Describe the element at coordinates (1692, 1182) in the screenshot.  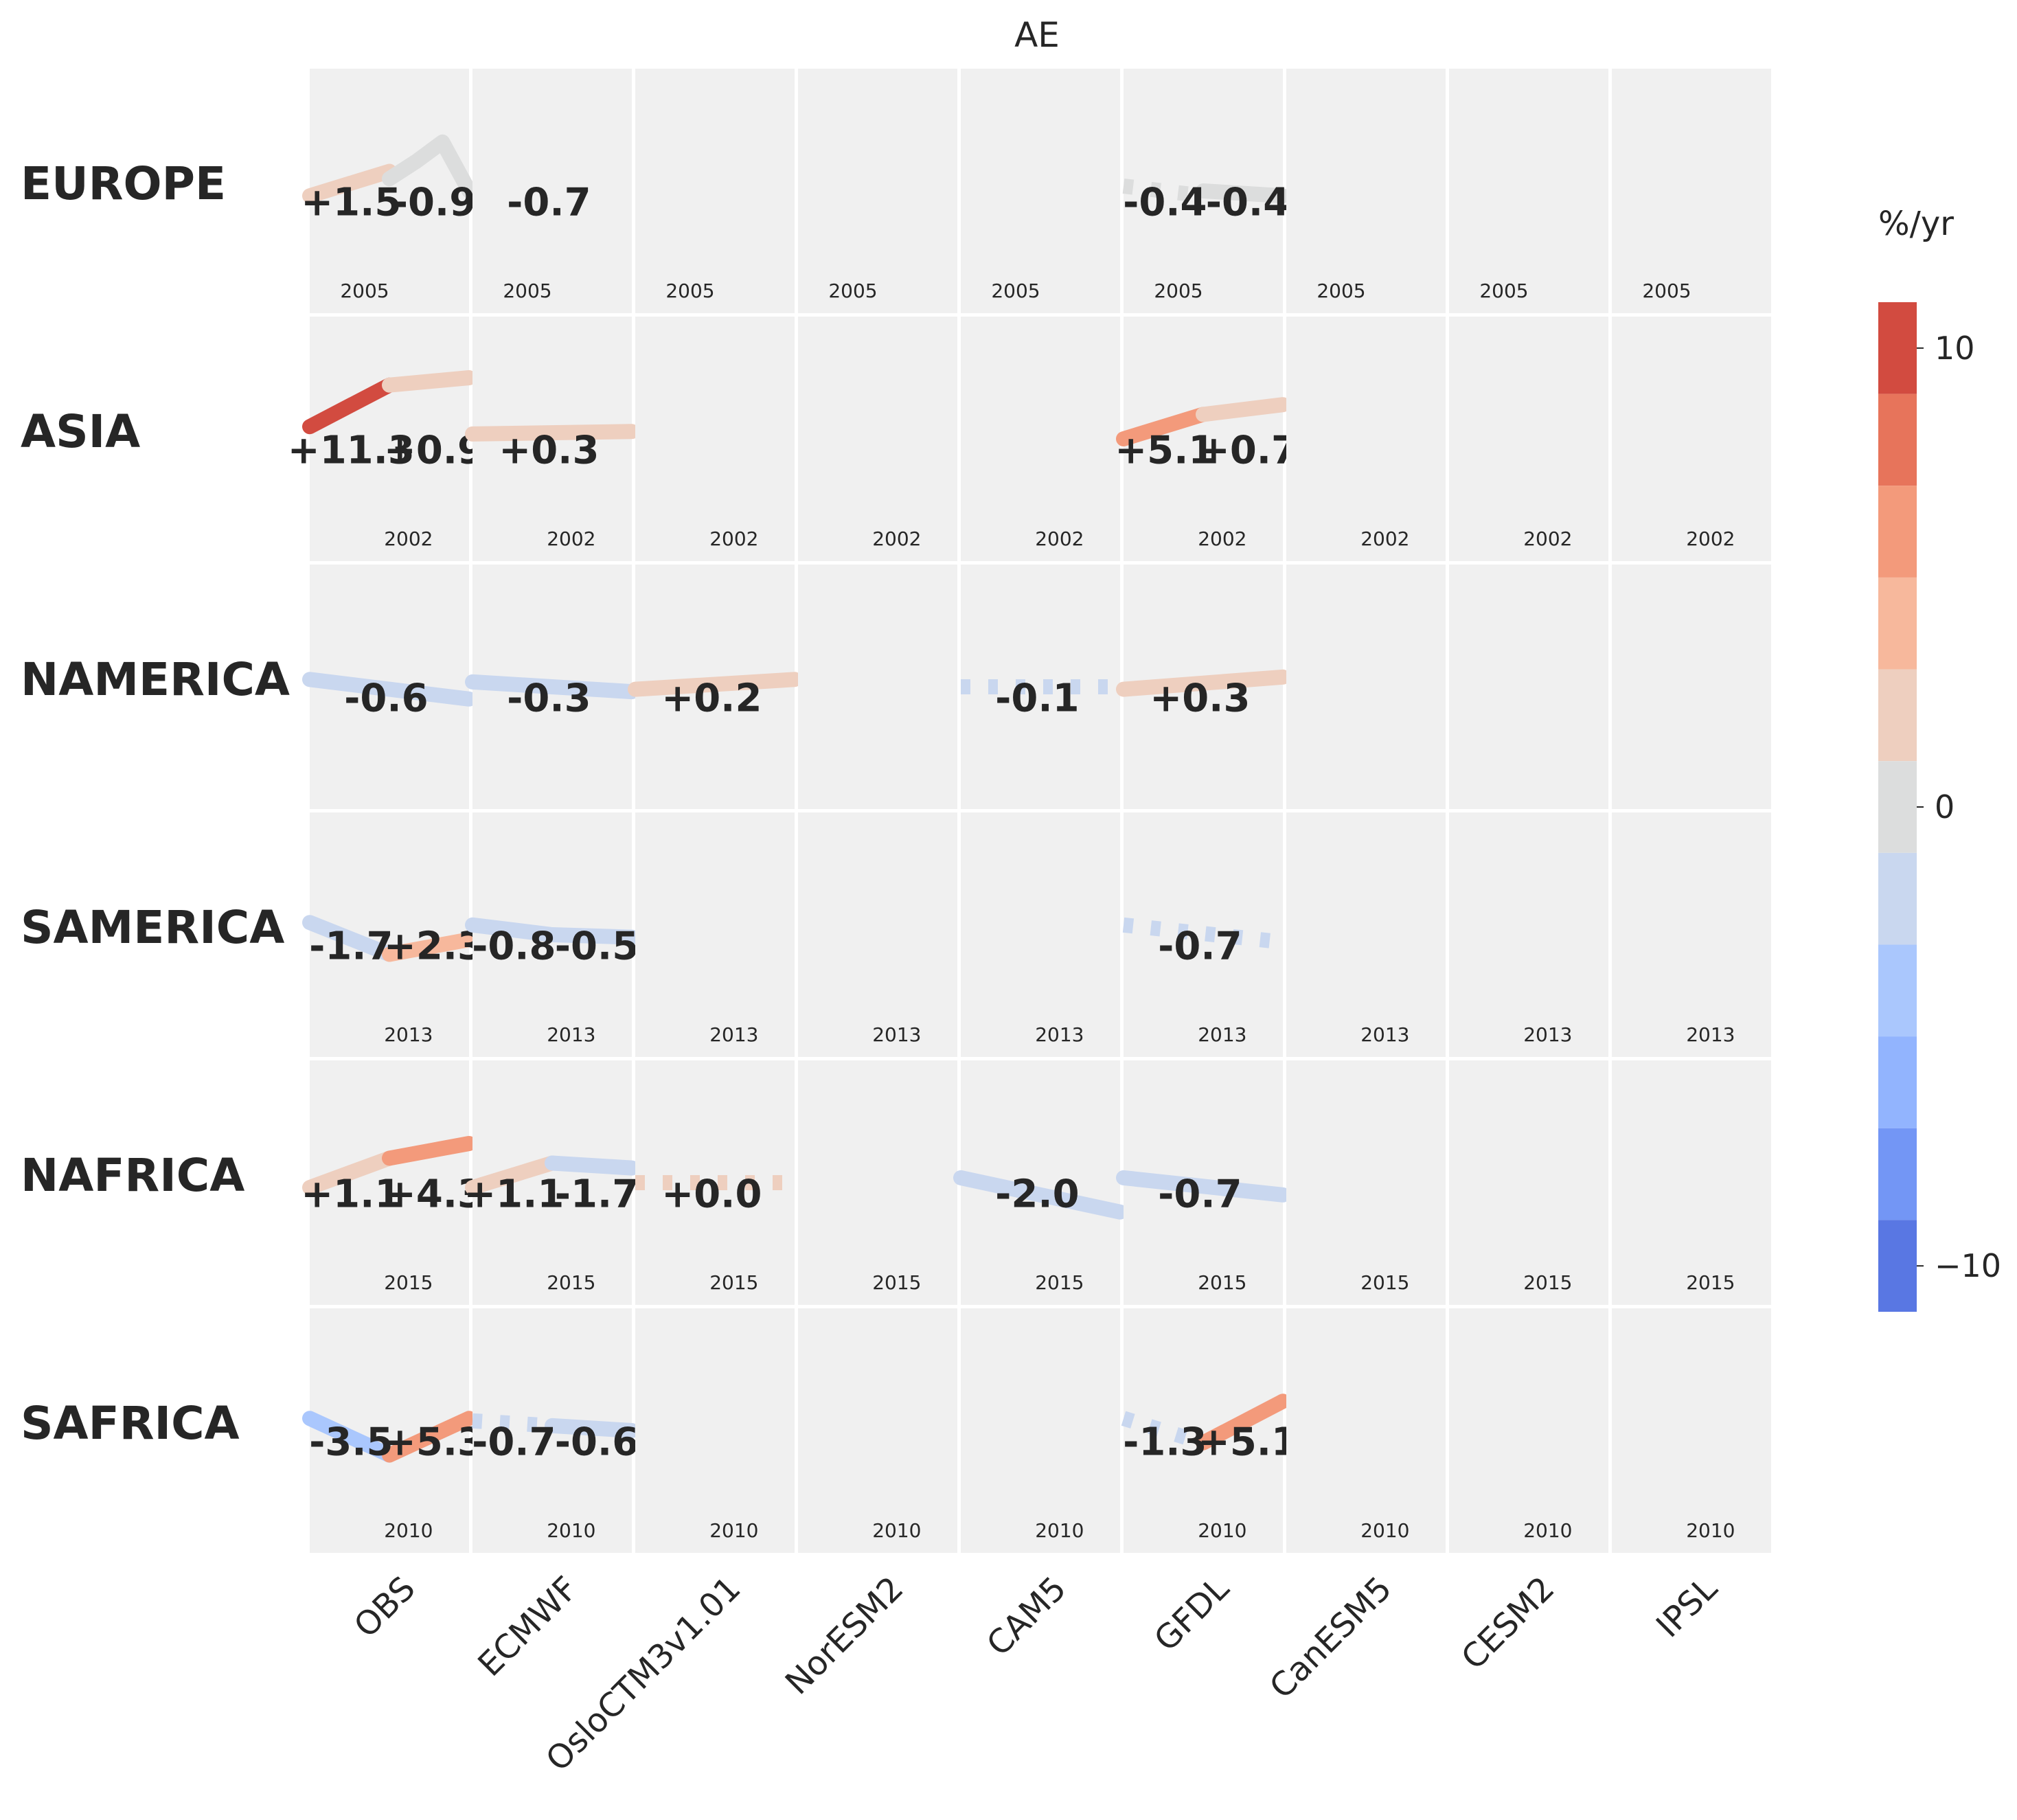
I see `panel-nafrica-ipsl: 2015` at that location.